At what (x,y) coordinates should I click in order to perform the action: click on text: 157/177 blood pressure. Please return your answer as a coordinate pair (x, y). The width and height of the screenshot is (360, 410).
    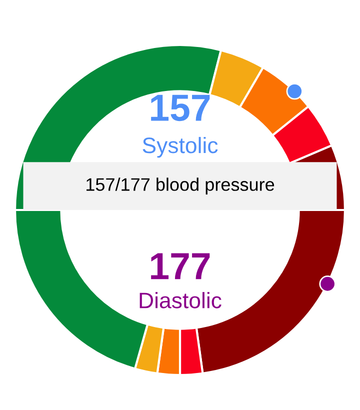
    Looking at the image, I should click on (180, 186).